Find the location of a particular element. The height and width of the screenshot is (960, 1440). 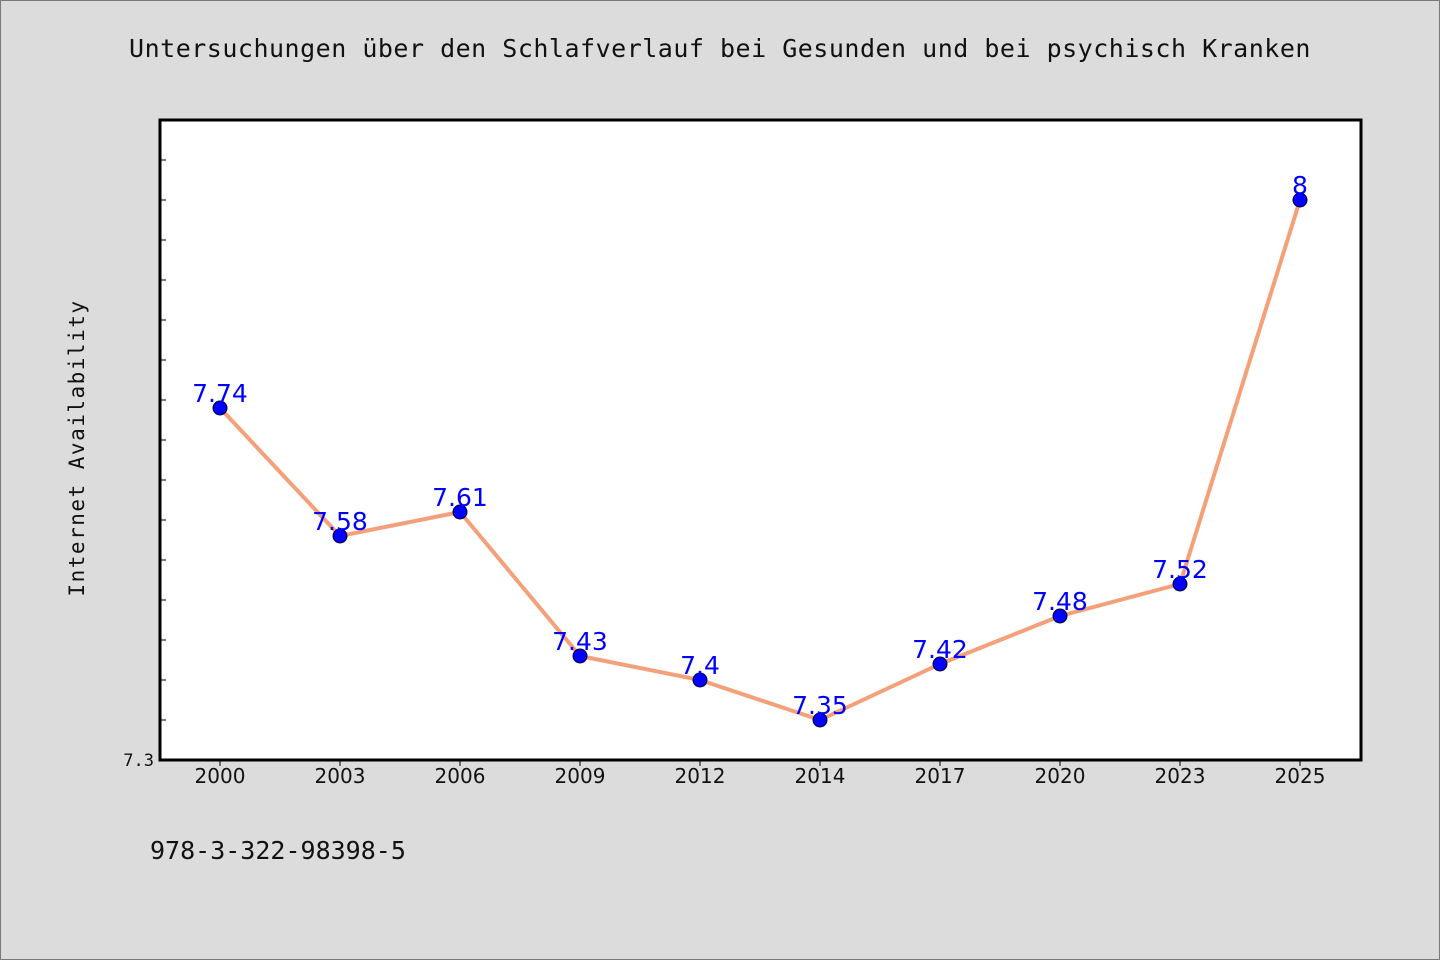

data-label: 8 is located at coordinates (1300, 185).